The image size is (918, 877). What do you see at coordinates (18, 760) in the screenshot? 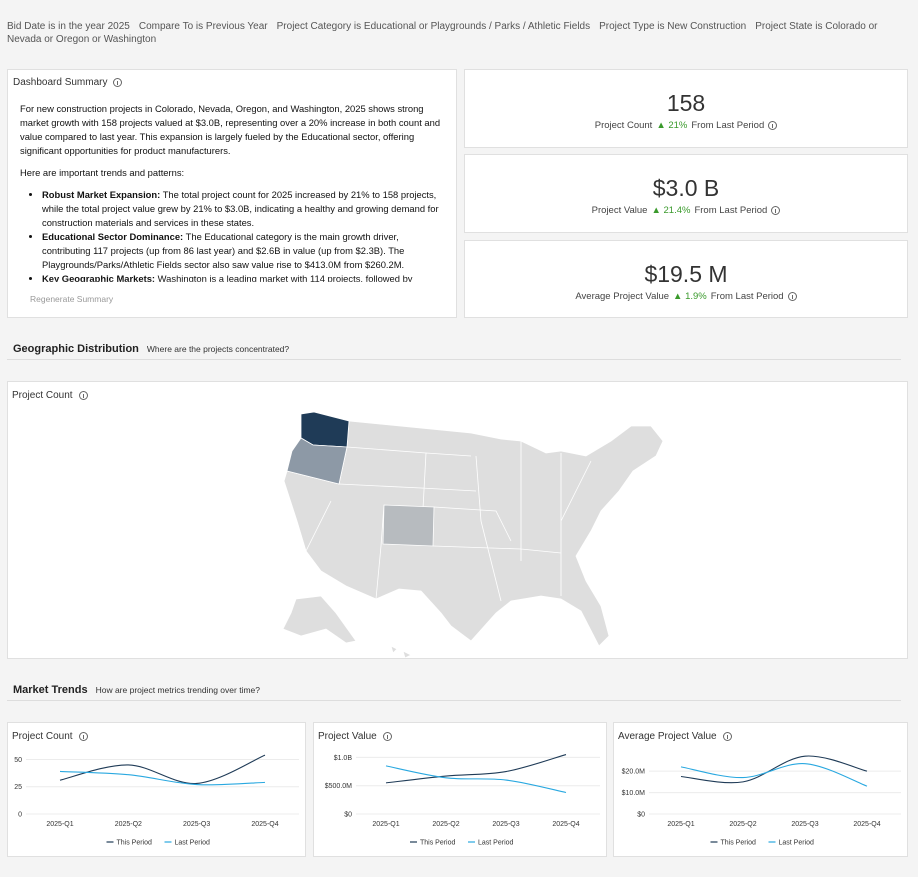
I see `y-tick-label: 50` at bounding box center [18, 760].